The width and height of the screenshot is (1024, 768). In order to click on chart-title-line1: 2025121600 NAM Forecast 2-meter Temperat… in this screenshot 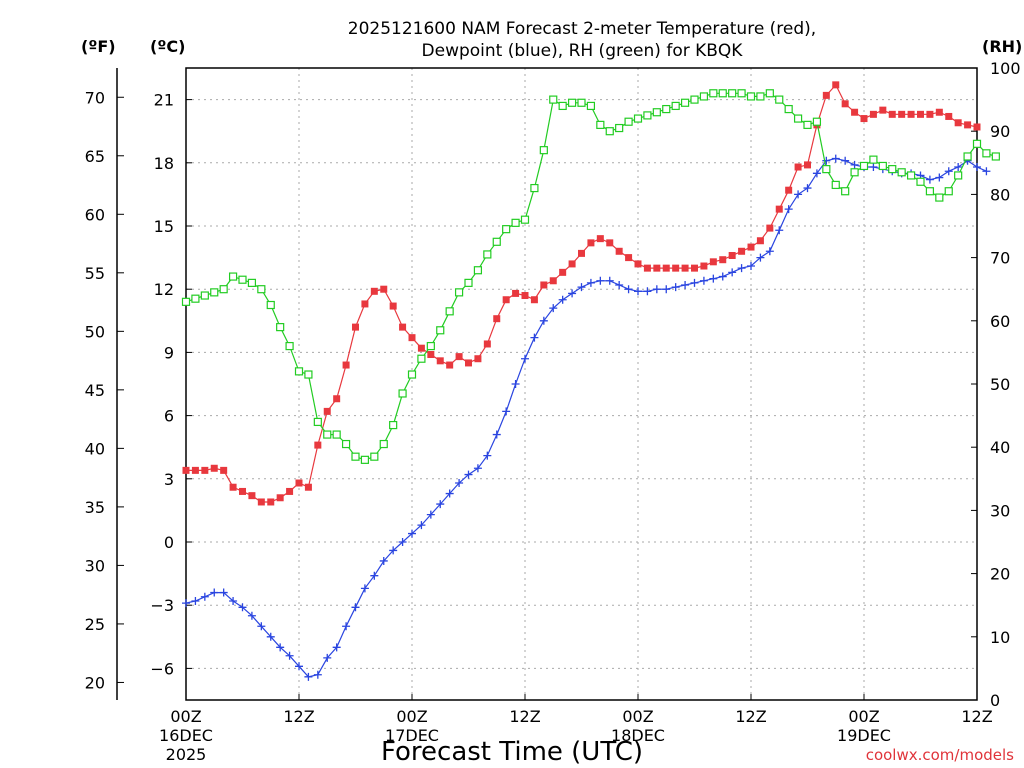, I will do `click(582, 29)`.